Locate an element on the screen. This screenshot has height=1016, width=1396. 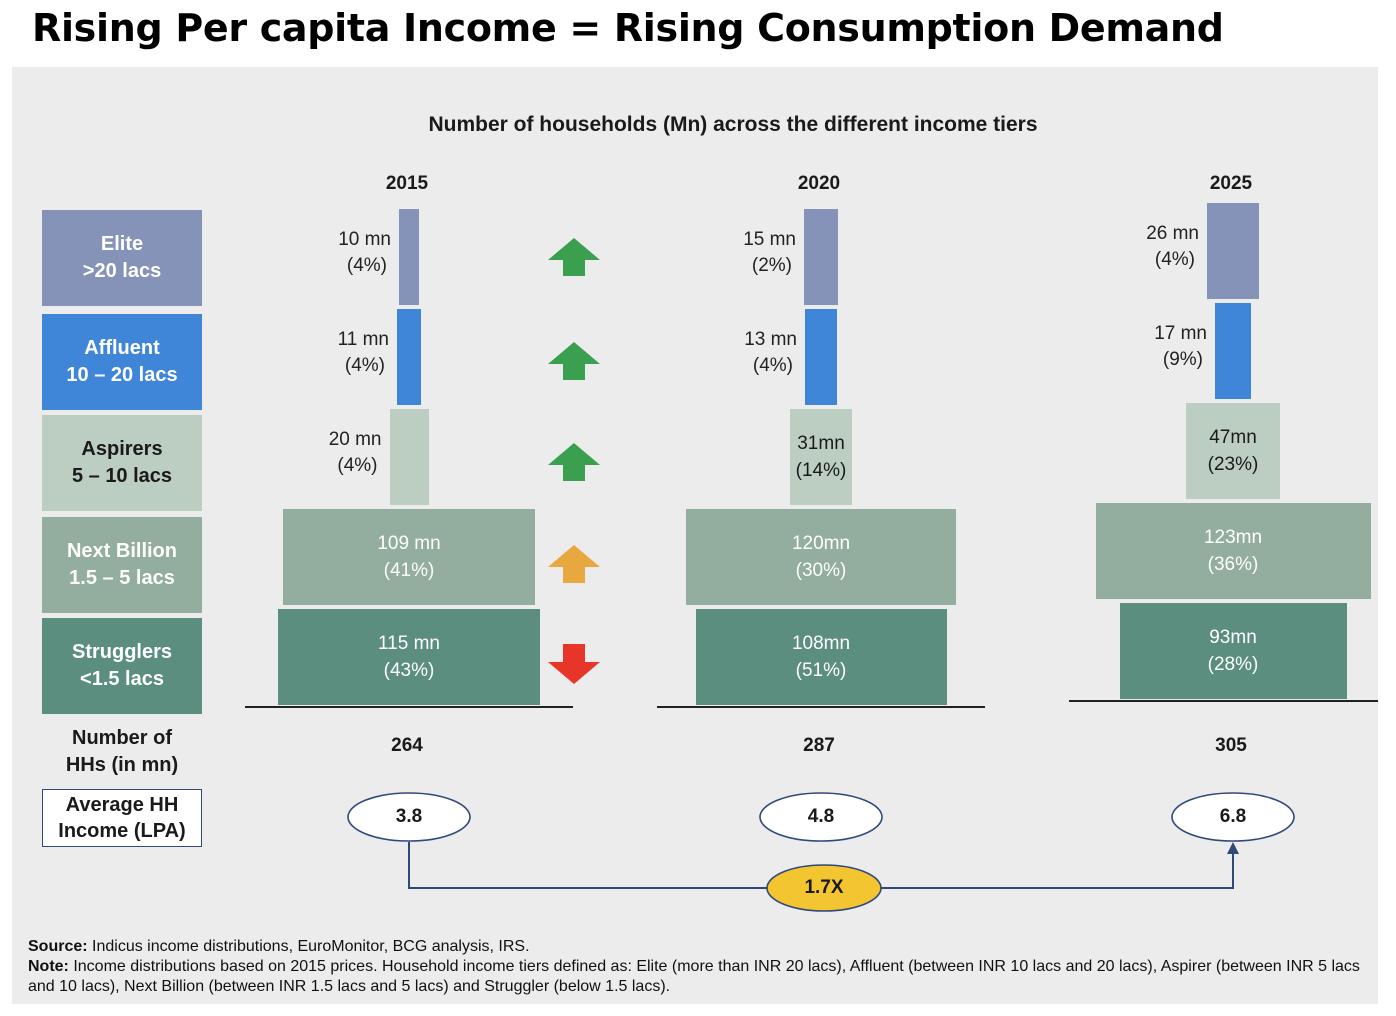
tier-box-elite: Elite >20 lacs is located at coordinates (122, 258).